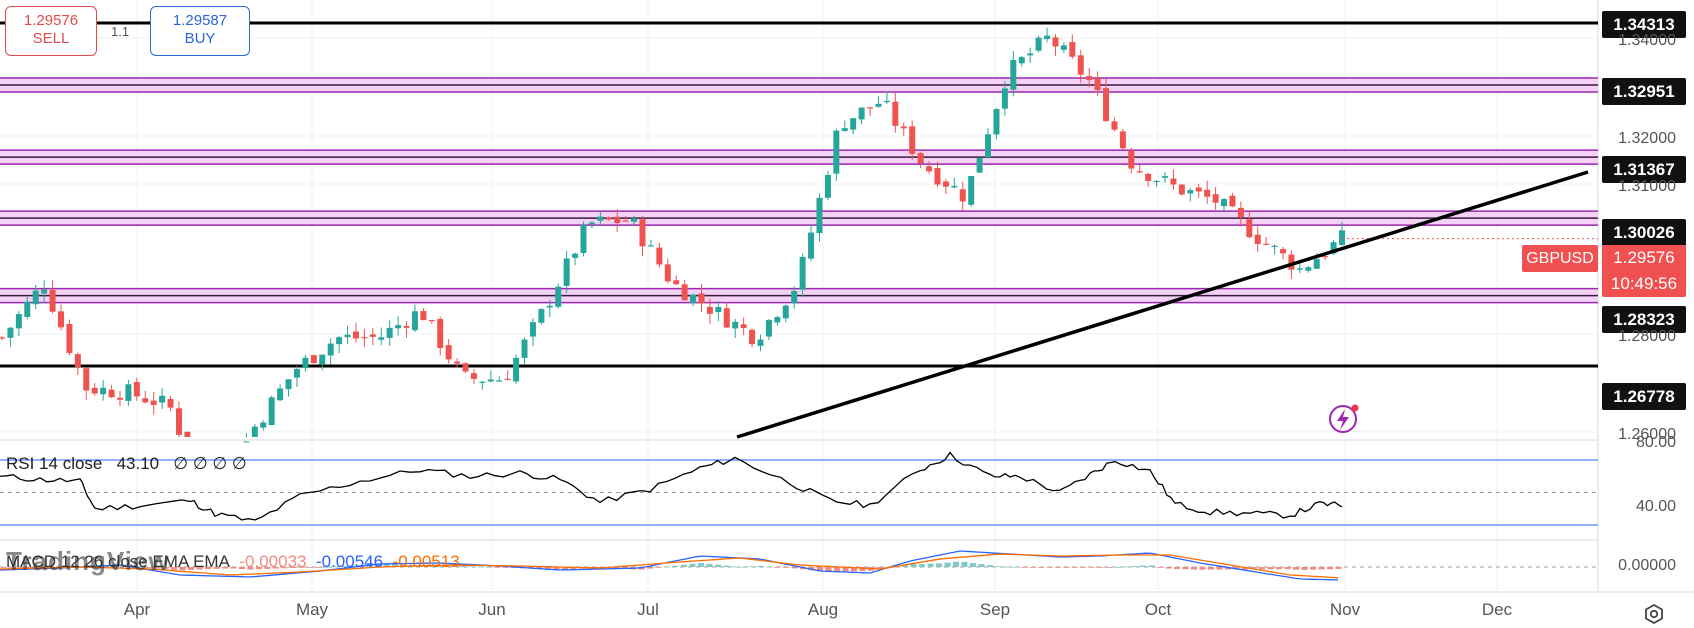 The height and width of the screenshot is (628, 1694). I want to click on signal-value: -0.00513, so click(426, 561).